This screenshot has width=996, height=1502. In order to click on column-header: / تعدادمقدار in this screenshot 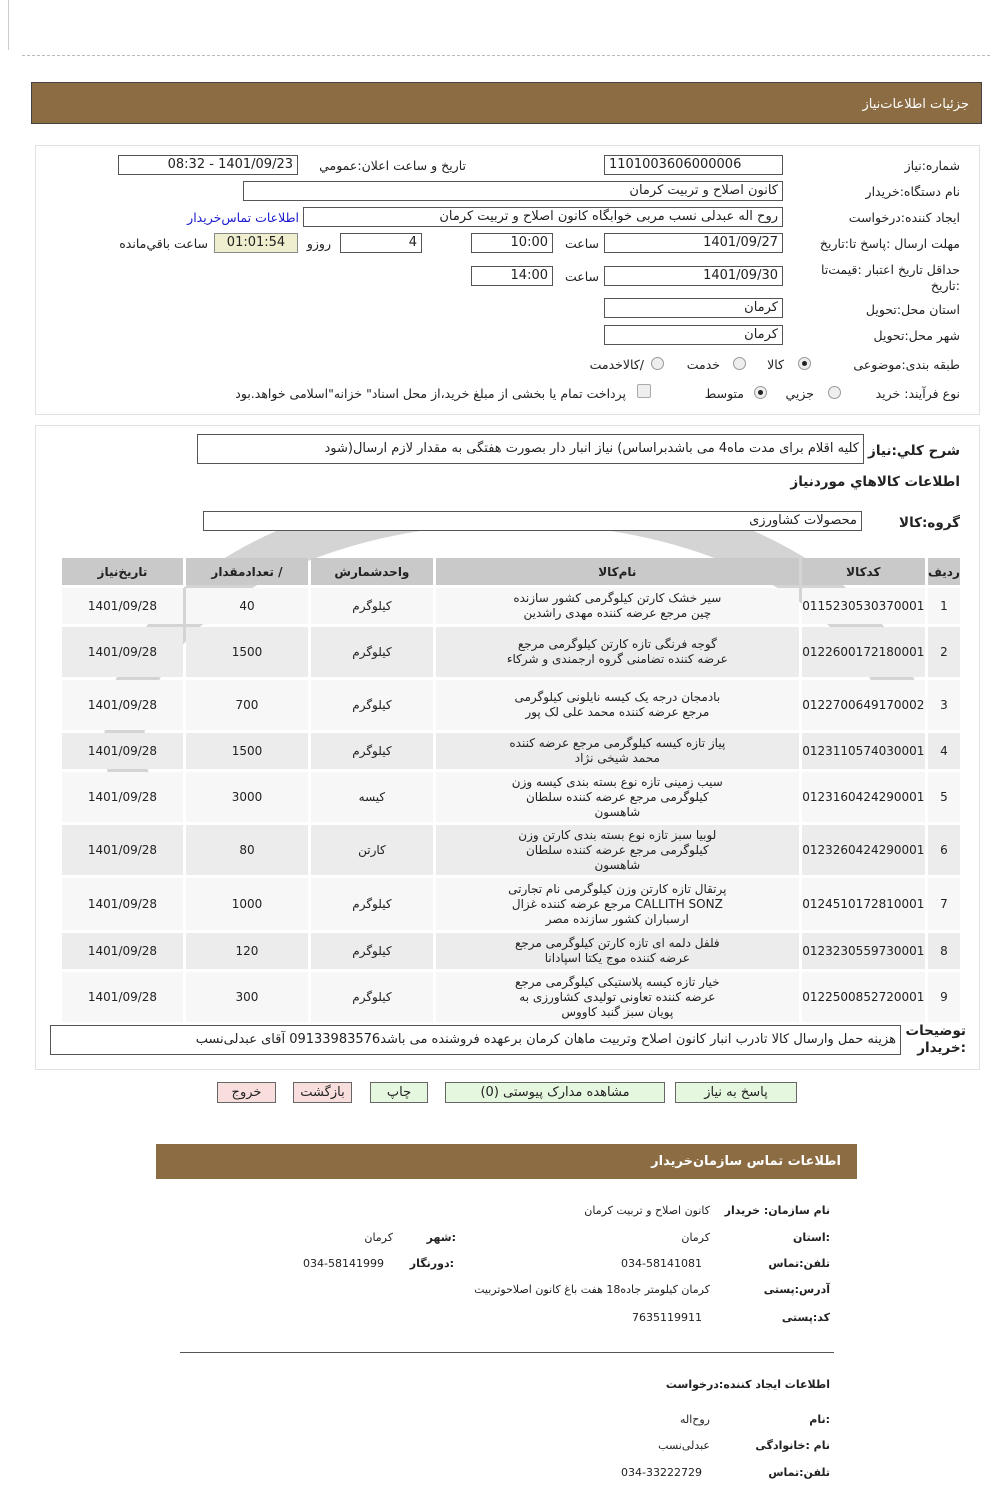, I will do `click(246, 571)`.